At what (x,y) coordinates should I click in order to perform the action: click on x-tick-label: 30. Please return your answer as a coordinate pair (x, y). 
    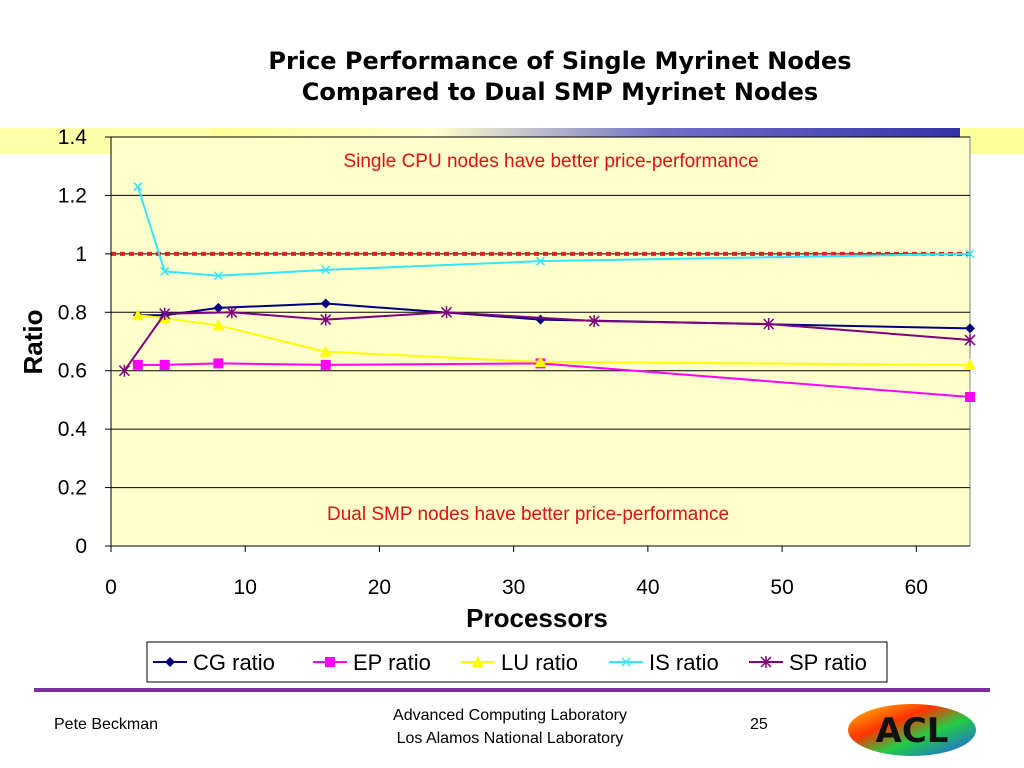
    Looking at the image, I should click on (513, 587).